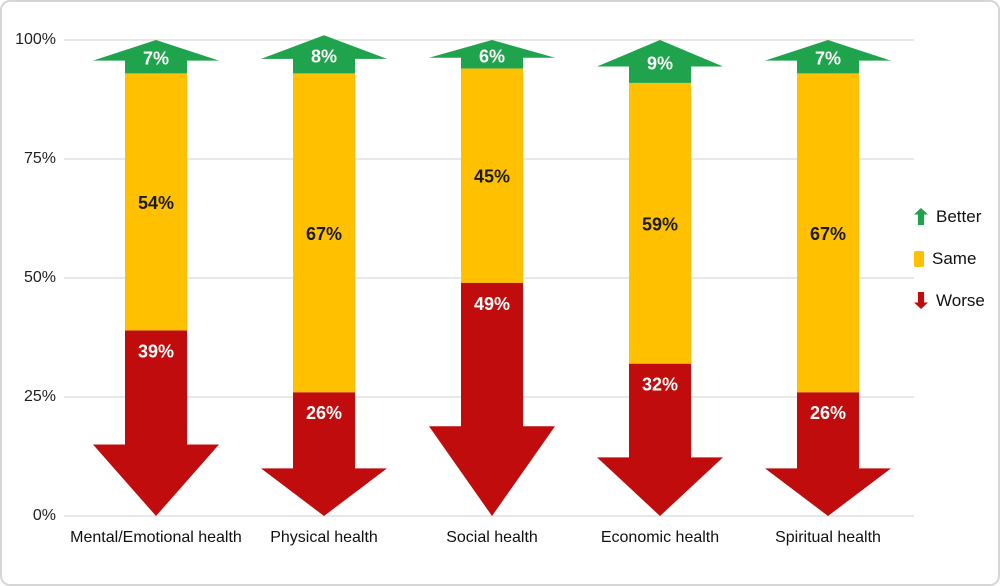 Image resolution: width=1000 pixels, height=586 pixels. What do you see at coordinates (39, 158) in the screenshot?
I see `y-axis-tick-label: 75%` at bounding box center [39, 158].